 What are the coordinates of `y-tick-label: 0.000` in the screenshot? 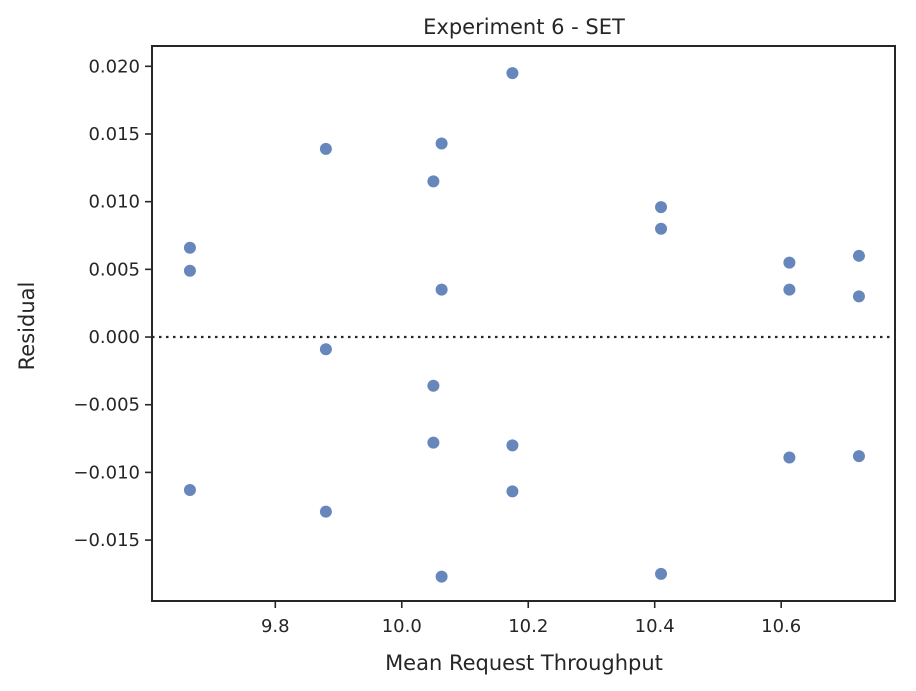 It's located at (114, 337).